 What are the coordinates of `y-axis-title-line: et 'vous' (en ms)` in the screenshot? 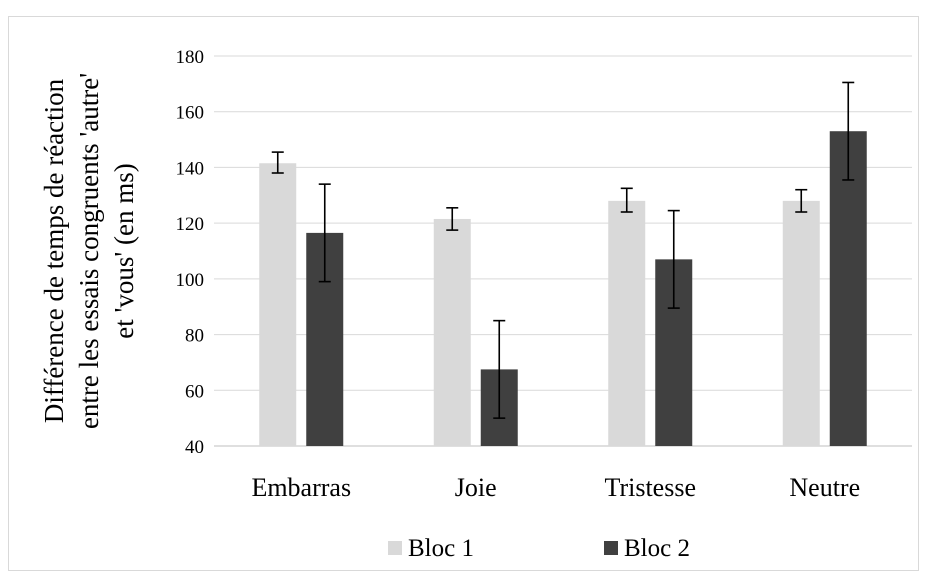 It's located at (124, 250).